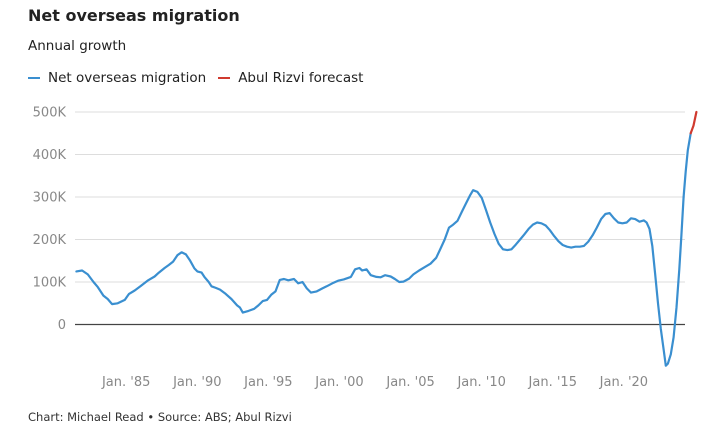  I want to click on x-tick-label: Jan. '00, so click(338, 382).